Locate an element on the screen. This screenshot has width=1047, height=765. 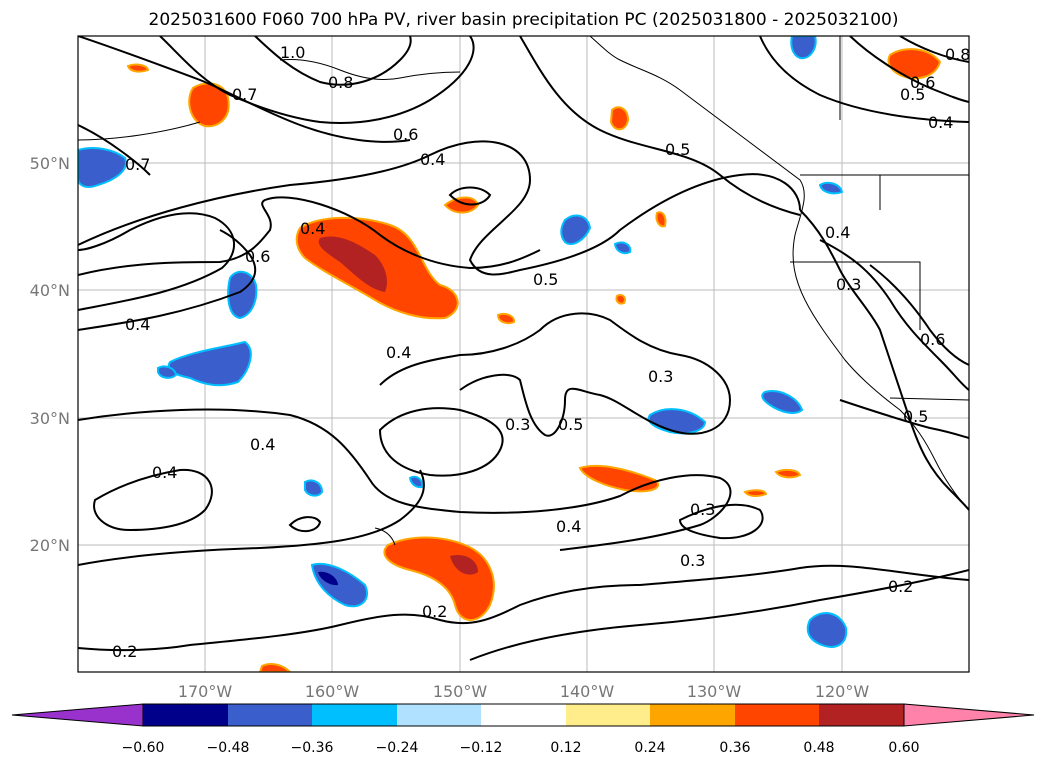
colorbar-tick-label: −0.24 is located at coordinates (397, 748).